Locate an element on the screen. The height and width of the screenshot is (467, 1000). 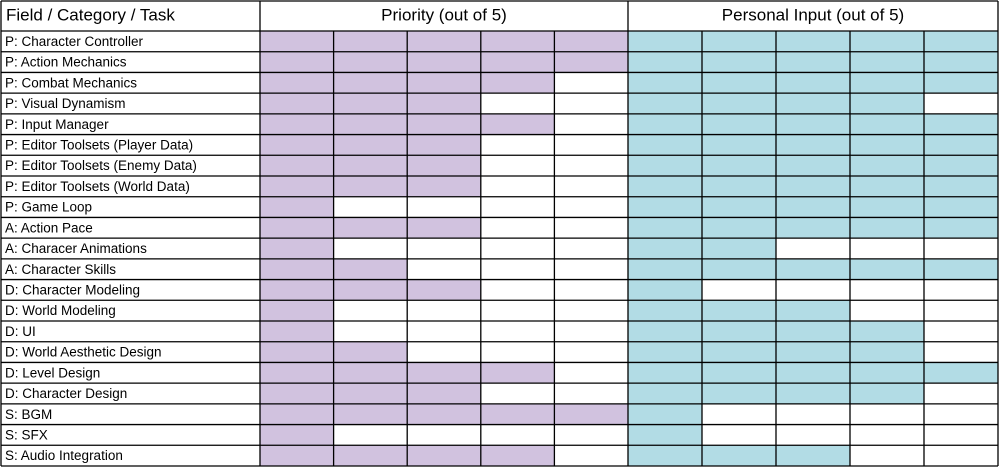
task-label: P: Editor Toolsets (World Data) is located at coordinates (97, 186).